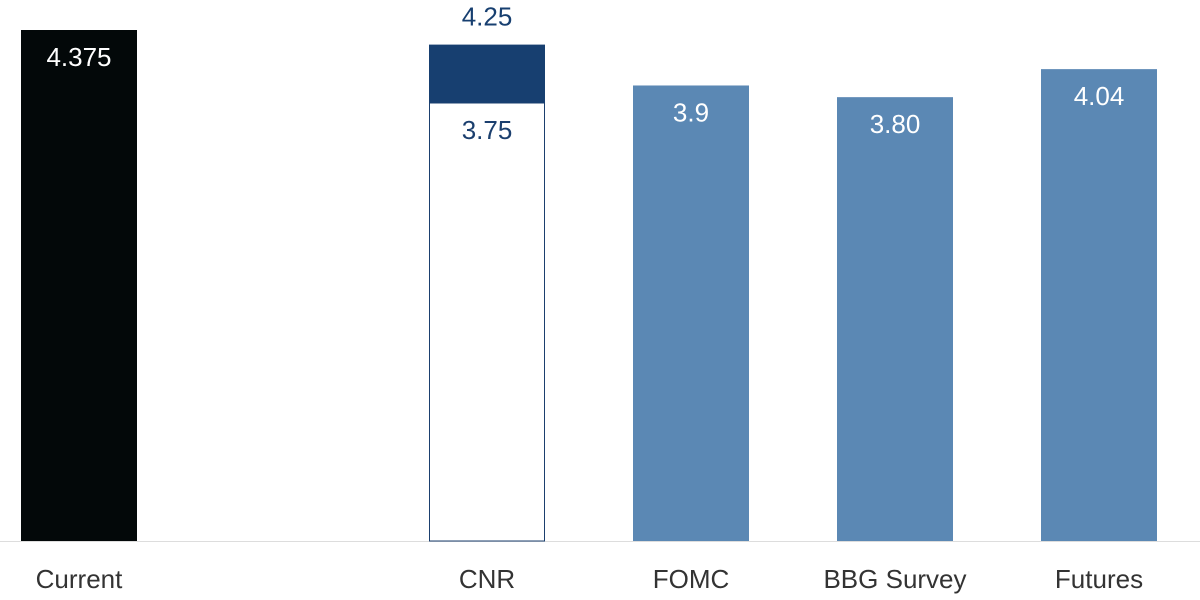  I want to click on x-tick-label: BBG Survey, so click(894, 579).